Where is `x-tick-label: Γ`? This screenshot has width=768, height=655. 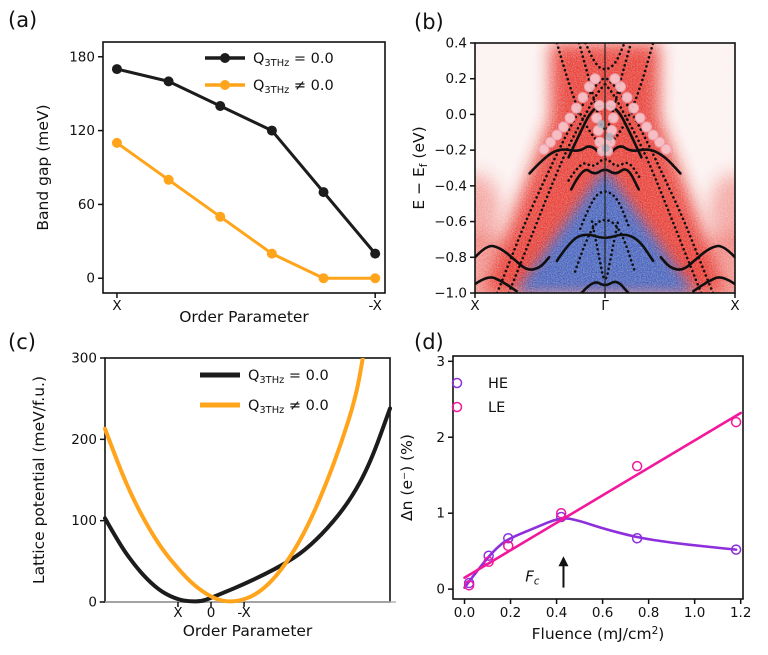
x-tick-label: Γ is located at coordinates (605, 306).